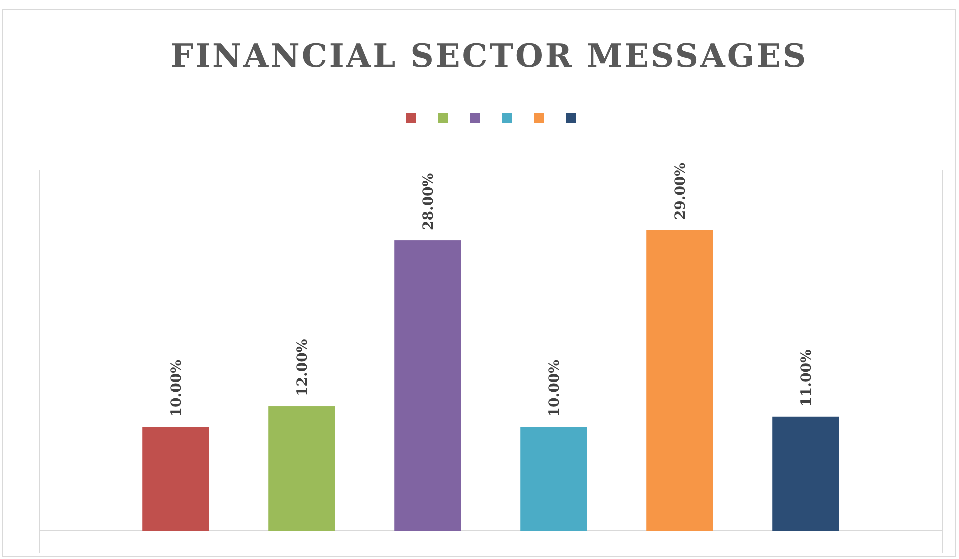 This screenshot has width=959, height=559. What do you see at coordinates (807, 378) in the screenshot?
I see `data-label: 11.00%` at bounding box center [807, 378].